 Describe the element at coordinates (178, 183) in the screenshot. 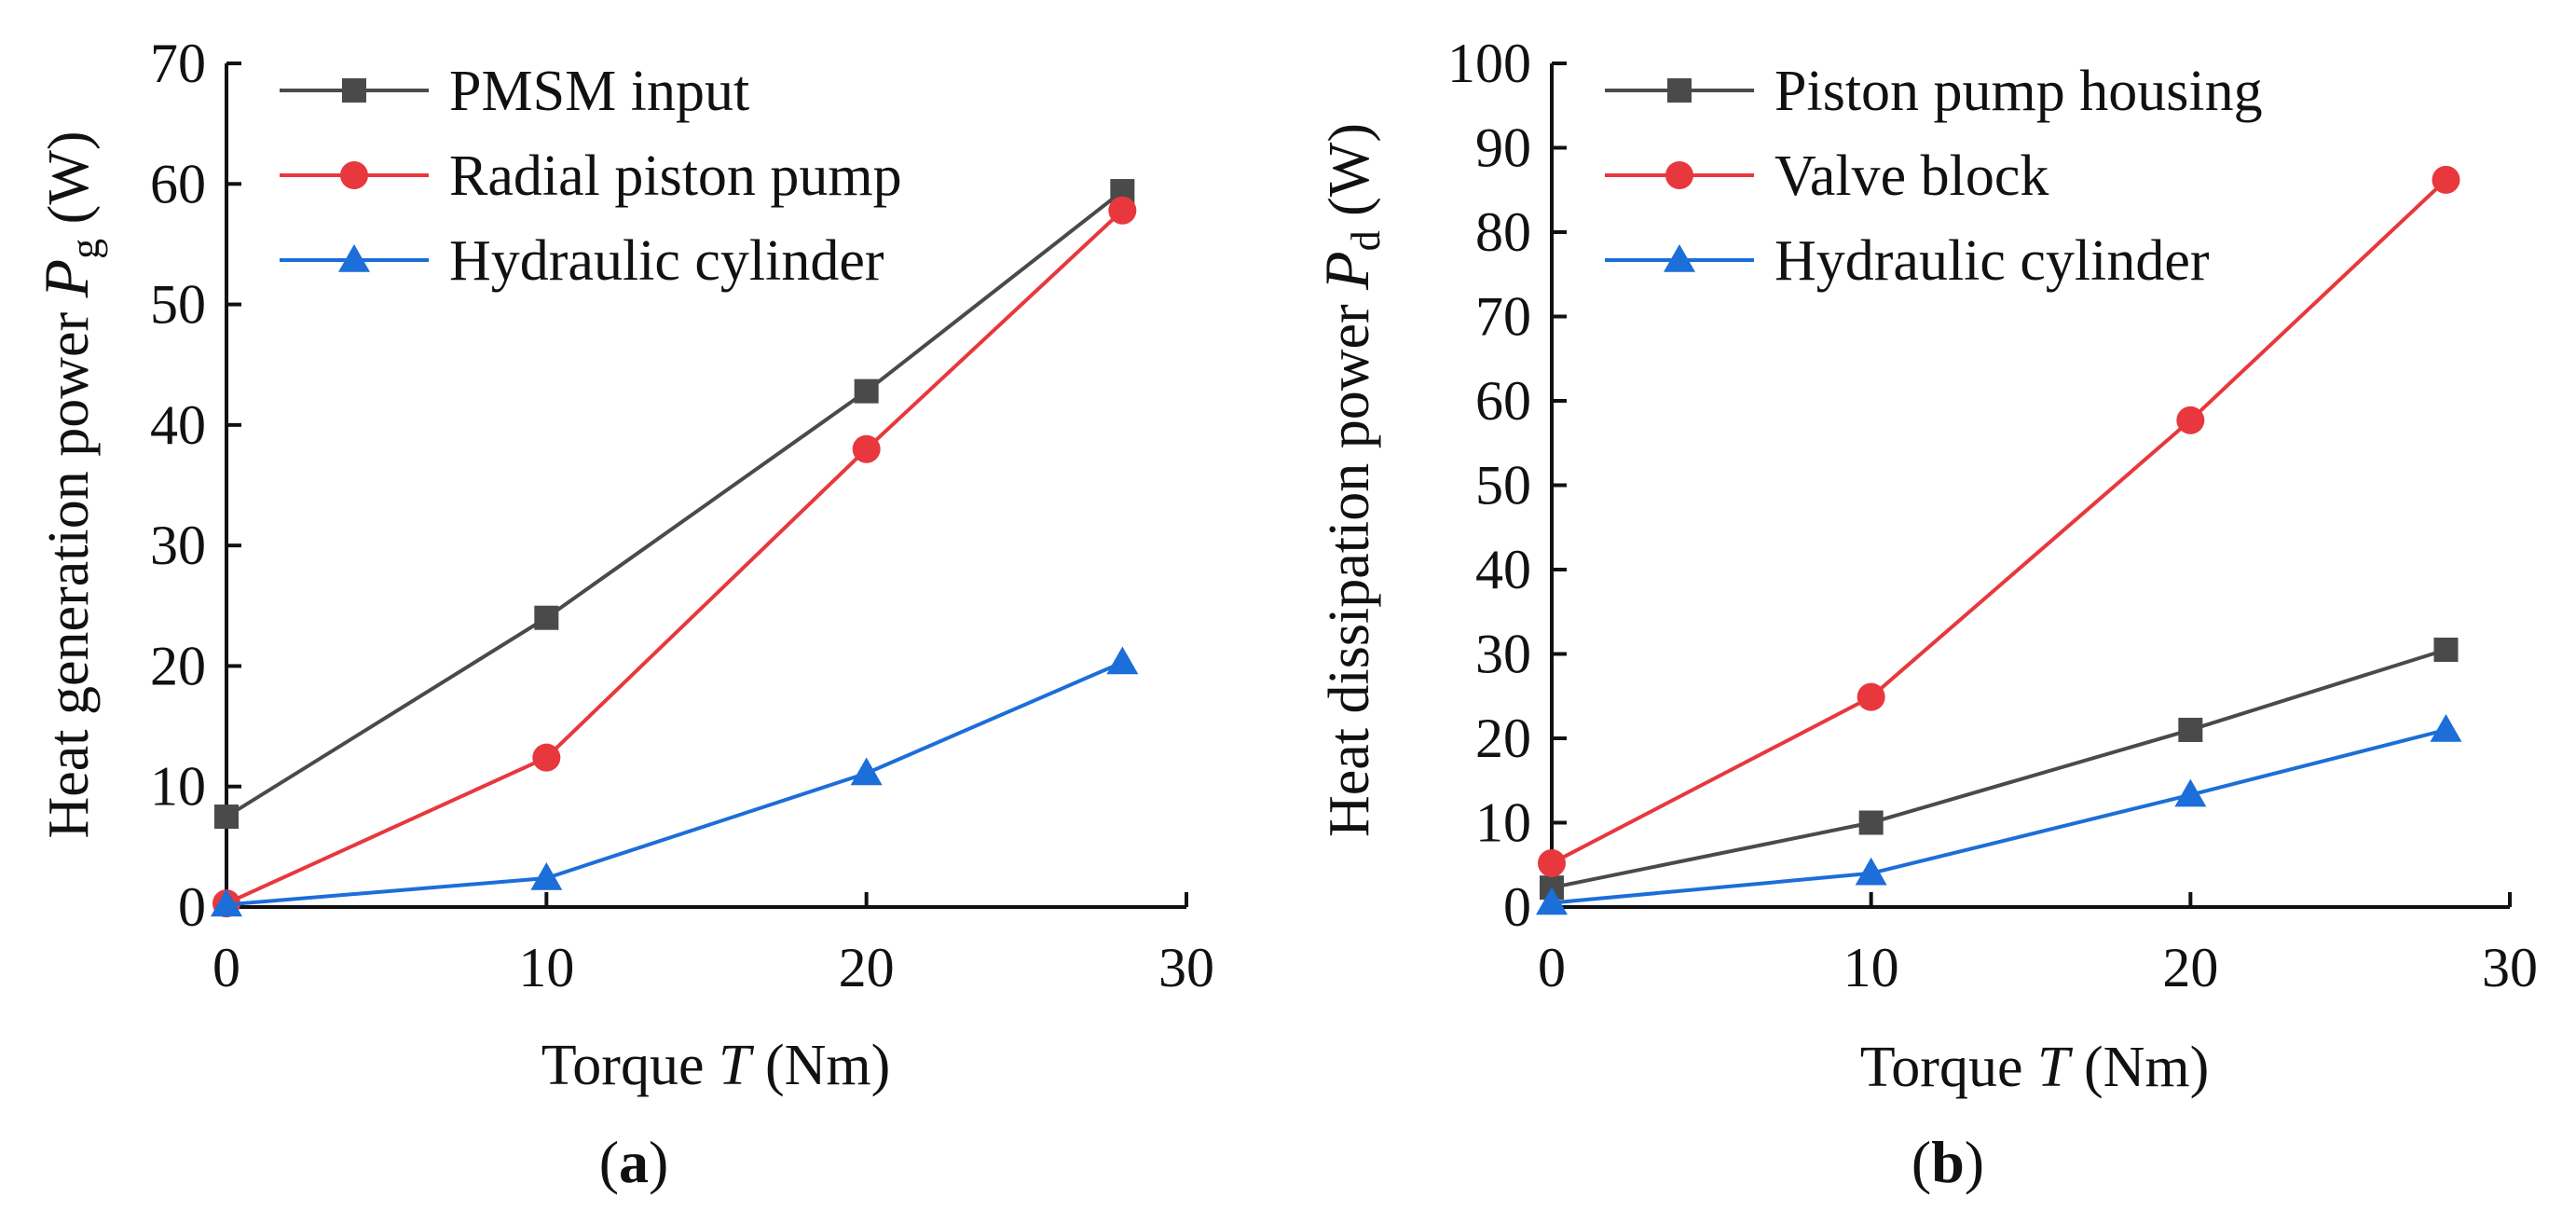

I see `panel-a-y-tick-label: 60` at that location.